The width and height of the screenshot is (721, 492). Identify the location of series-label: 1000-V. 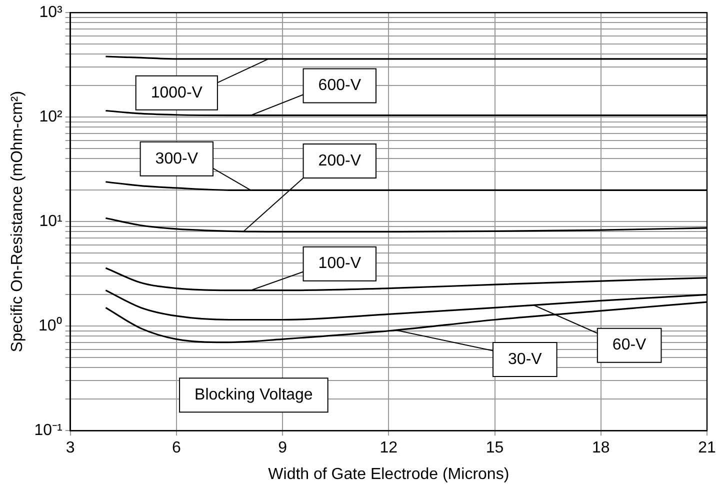
(176, 93).